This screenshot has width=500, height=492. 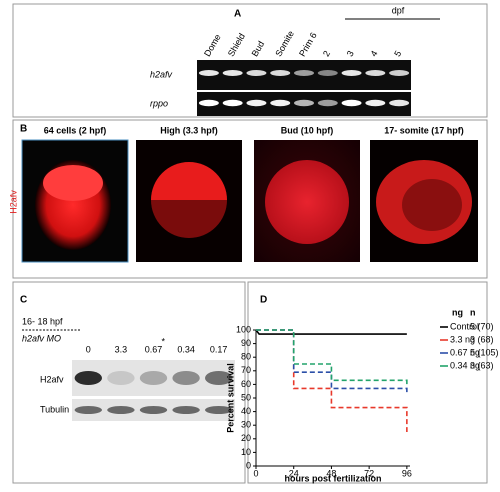 What do you see at coordinates (398, 10) in the screenshot?
I see `dpf-label: dpf` at bounding box center [398, 10].